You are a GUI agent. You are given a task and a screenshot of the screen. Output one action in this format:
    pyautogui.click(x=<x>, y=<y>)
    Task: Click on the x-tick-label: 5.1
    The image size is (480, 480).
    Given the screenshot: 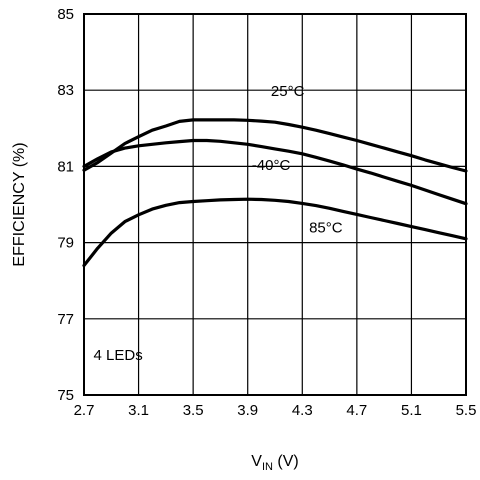 What is the action you would take?
    pyautogui.click(x=411, y=410)
    